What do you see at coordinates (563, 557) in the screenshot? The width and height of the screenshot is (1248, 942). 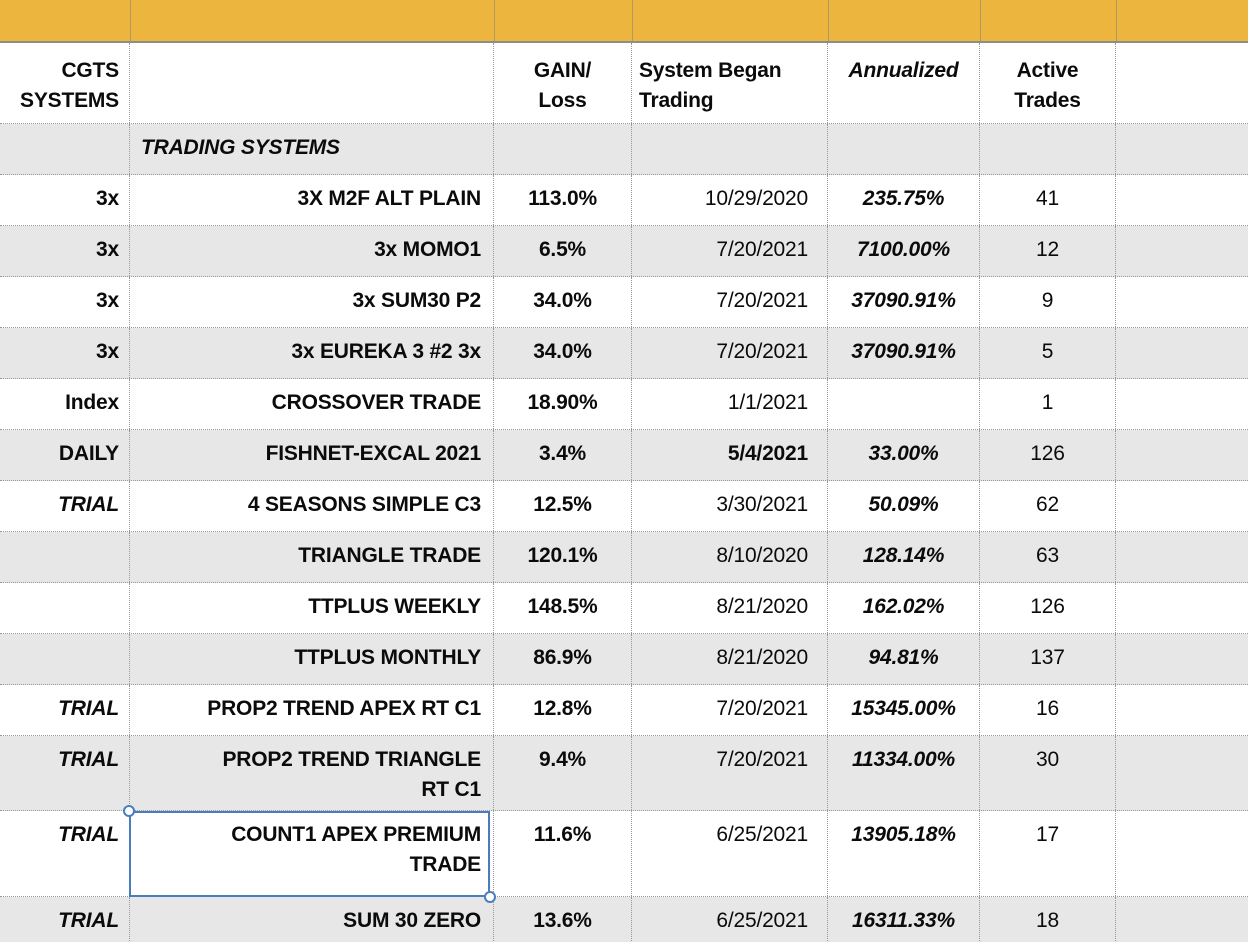 I see `cell-gain-loss: 120.1%` at bounding box center [563, 557].